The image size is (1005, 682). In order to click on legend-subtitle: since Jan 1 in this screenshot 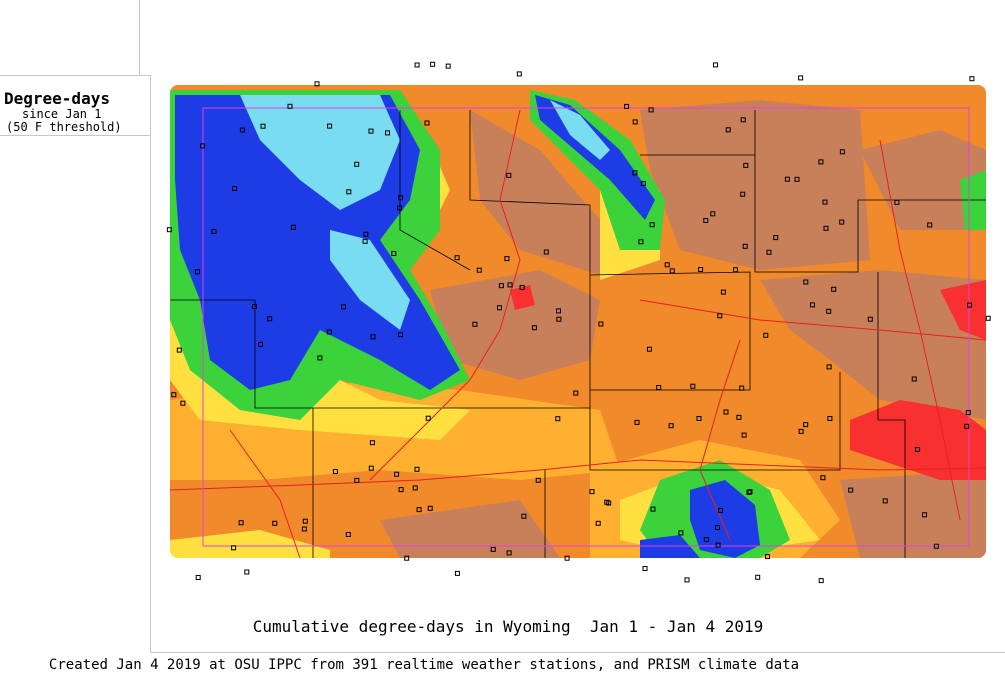, I will do `click(61, 114)`.